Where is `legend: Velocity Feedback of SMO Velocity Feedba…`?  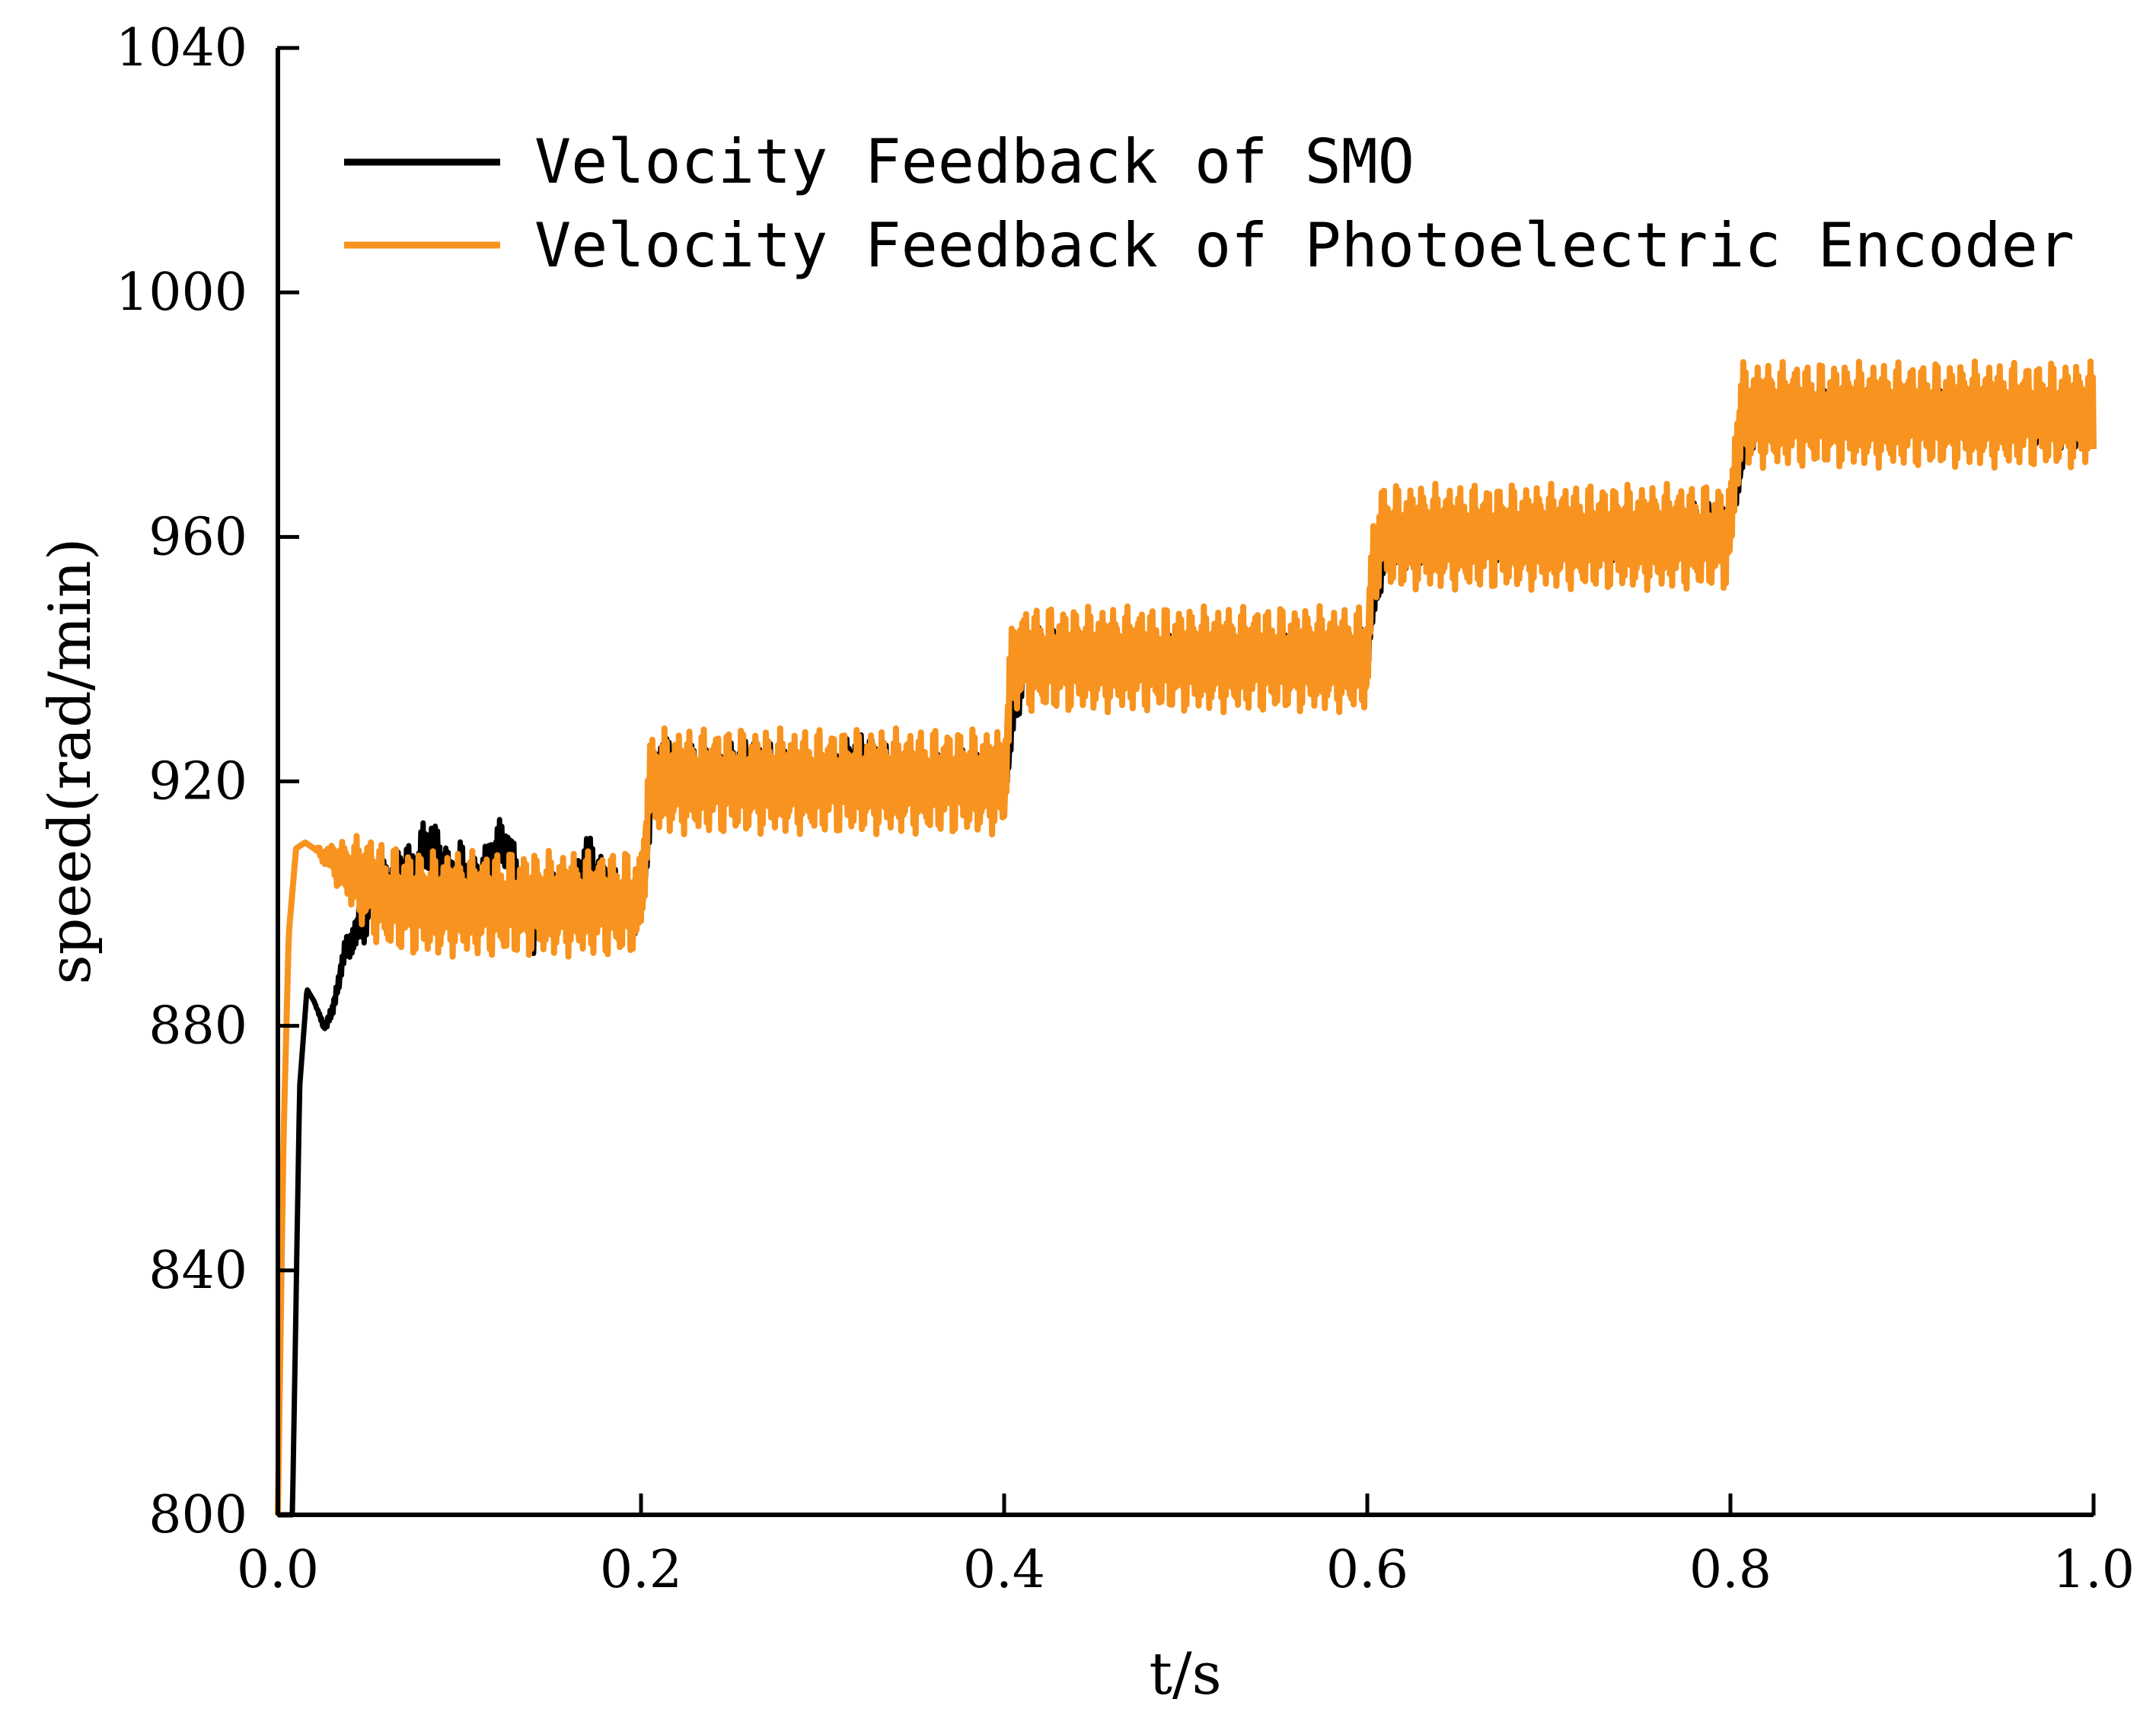 legend: Velocity Feedback of SMO Velocity Feedba… is located at coordinates (1209, 203).